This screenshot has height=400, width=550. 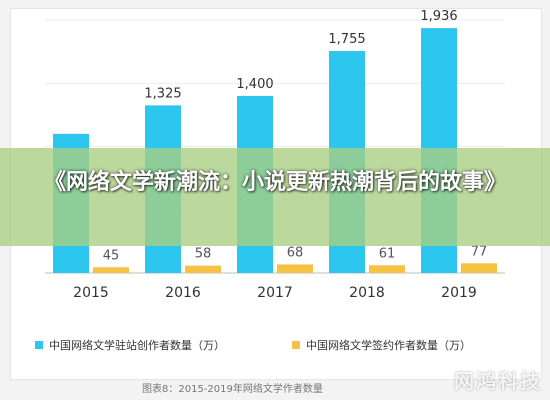 I want to click on value-label: 68, so click(x=295, y=252).